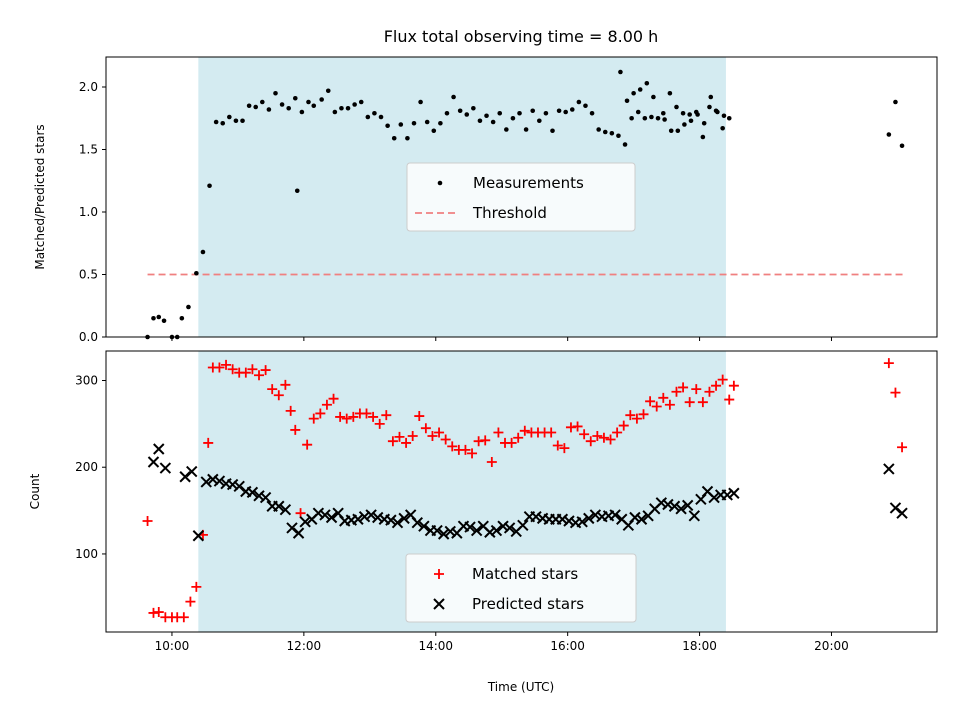  I want to click on bottom-y-tick-label: 300, so click(86, 380).